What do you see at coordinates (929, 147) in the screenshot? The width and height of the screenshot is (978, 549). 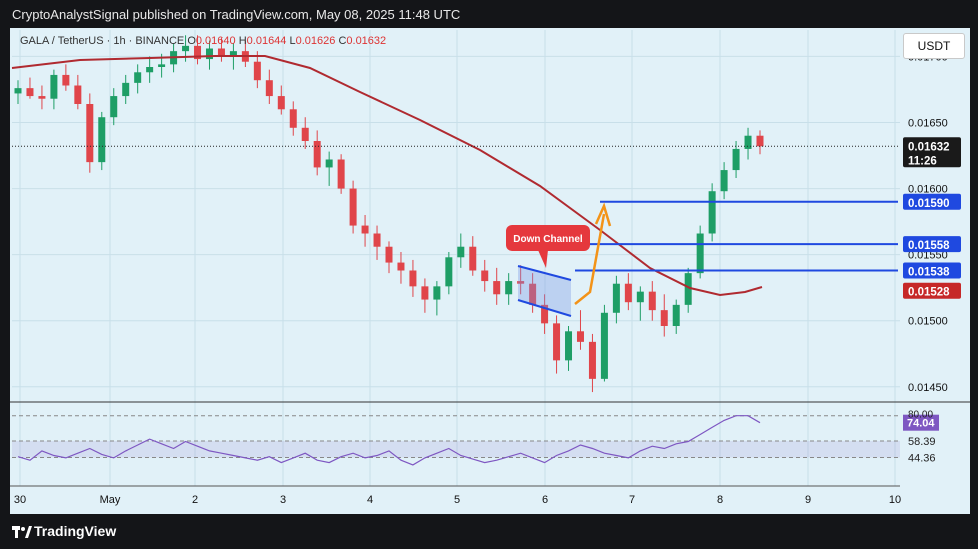 I see `last-price-badge-text: 0.01632` at bounding box center [929, 147].